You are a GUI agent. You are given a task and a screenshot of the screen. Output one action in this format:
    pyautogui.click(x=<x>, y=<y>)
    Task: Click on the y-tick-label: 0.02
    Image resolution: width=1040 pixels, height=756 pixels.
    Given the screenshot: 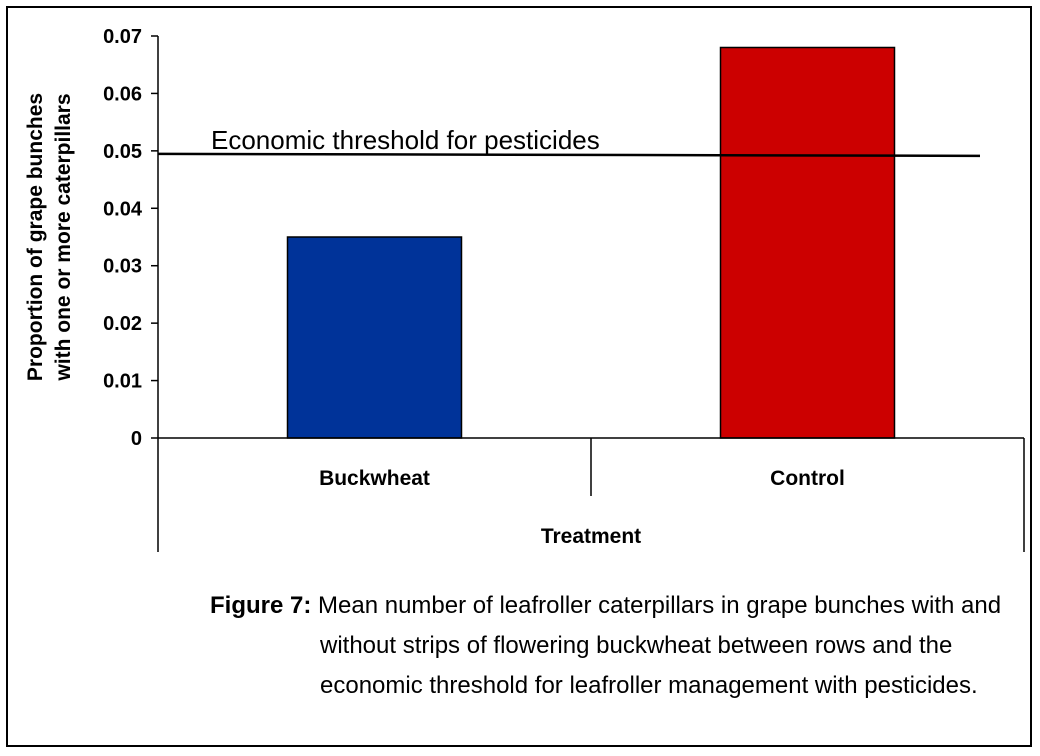 What is the action you would take?
    pyautogui.click(x=122, y=324)
    